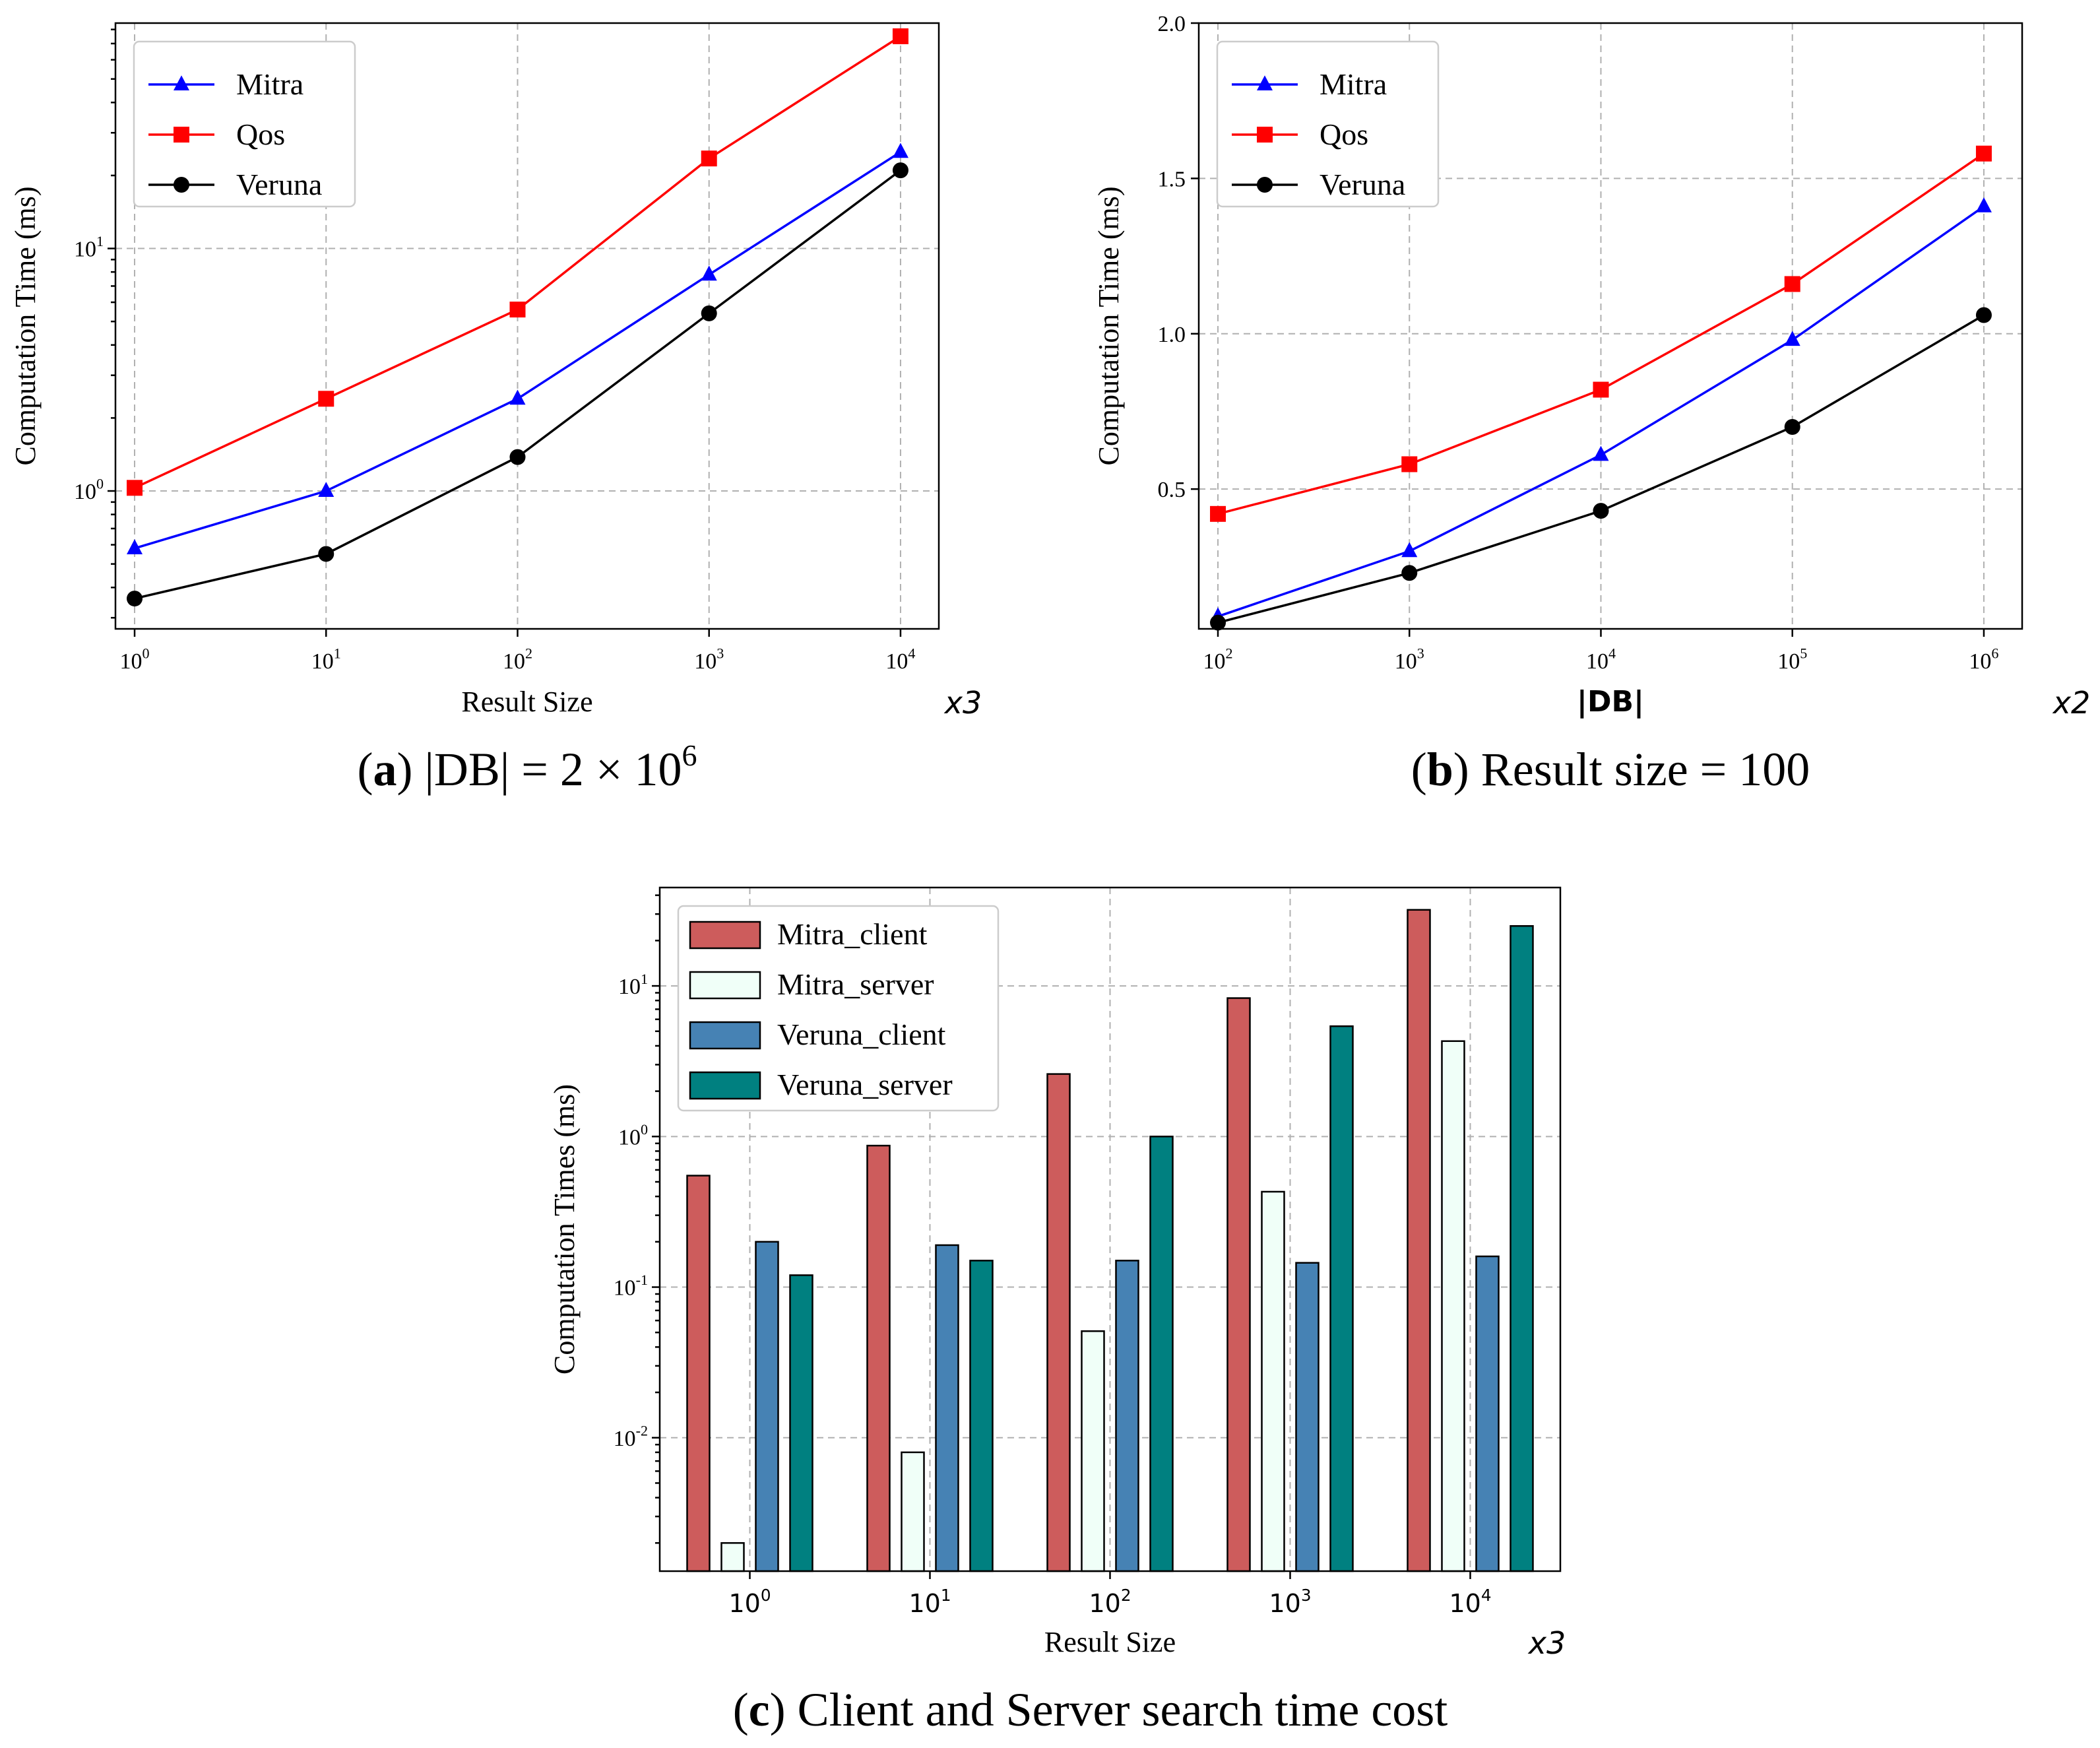 The image size is (2100, 1748). I want to click on x-tick-label: 10⁵, so click(1792, 659).